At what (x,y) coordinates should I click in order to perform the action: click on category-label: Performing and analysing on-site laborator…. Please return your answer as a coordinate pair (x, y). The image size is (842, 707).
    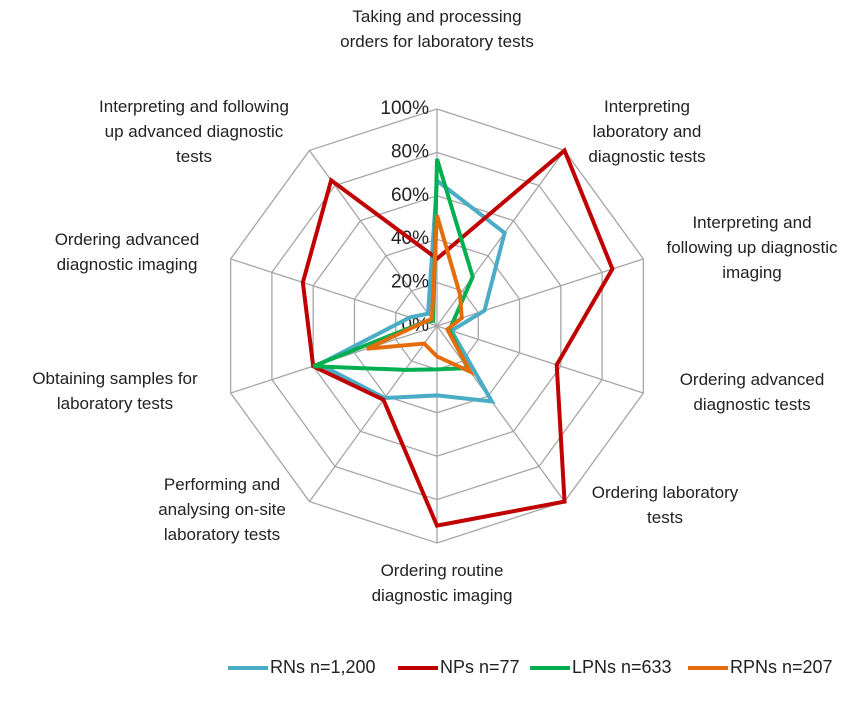
    Looking at the image, I should click on (222, 509).